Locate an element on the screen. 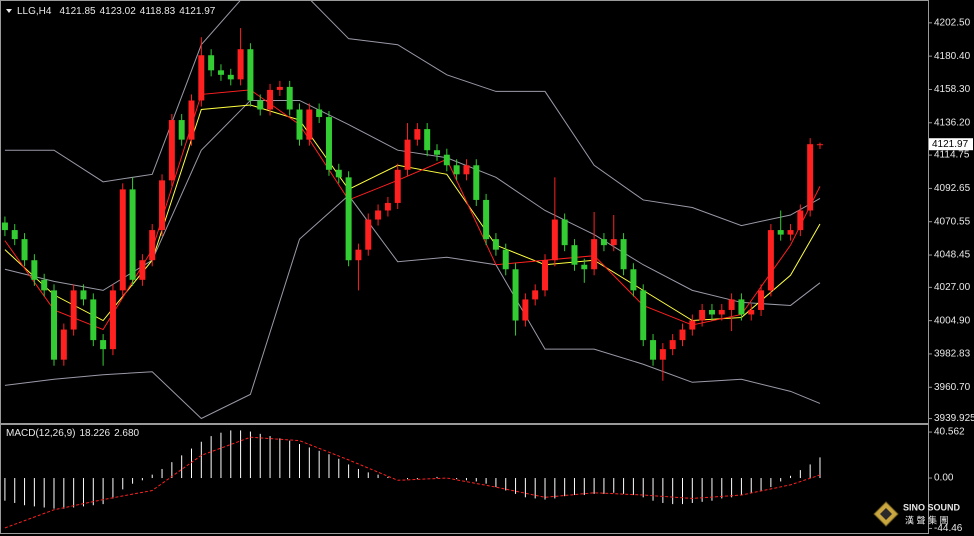  logo-name: SINO SOUND is located at coordinates (932, 507).